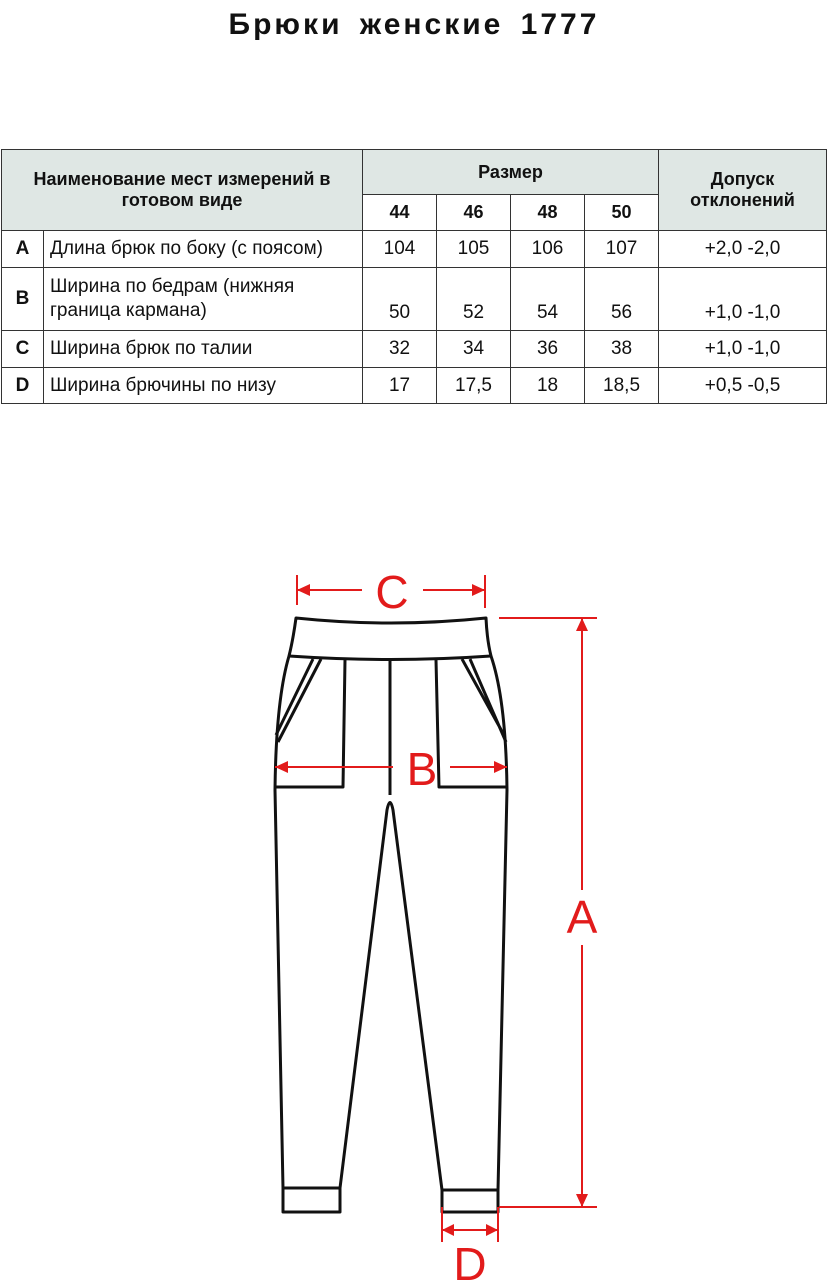  Describe the element at coordinates (203, 385) in the screenshot. I see `row-name: Ширина брючины по низу` at that location.